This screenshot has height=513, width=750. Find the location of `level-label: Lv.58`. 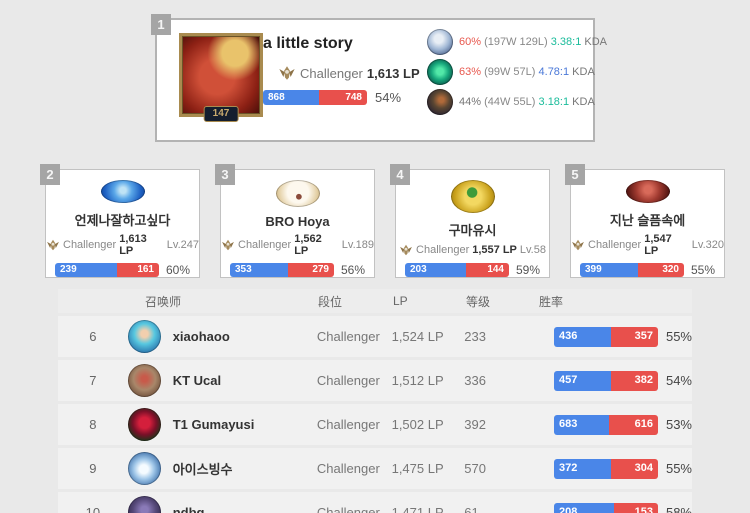

level-label: Lv.58 is located at coordinates (532, 250).